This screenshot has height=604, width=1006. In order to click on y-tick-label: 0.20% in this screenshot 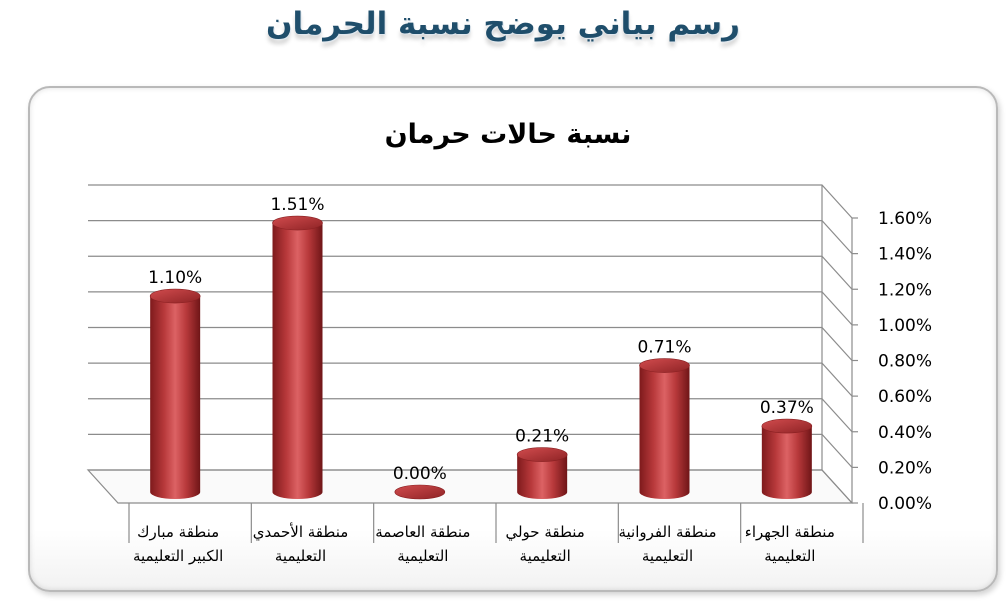, I will do `click(905, 468)`.